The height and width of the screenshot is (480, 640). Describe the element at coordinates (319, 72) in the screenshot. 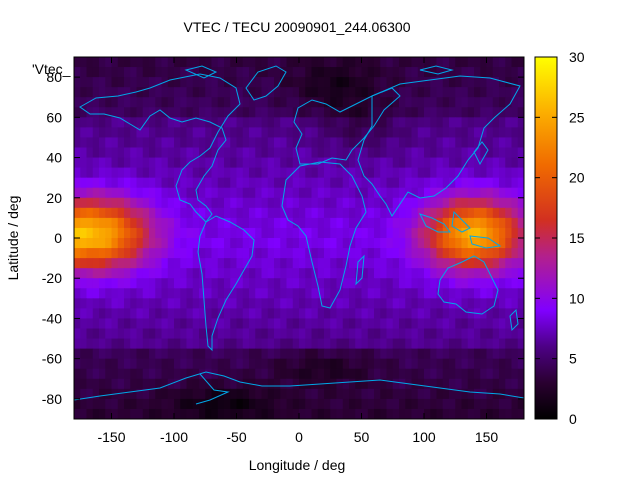

I see `coast-arctic-islands` at that location.